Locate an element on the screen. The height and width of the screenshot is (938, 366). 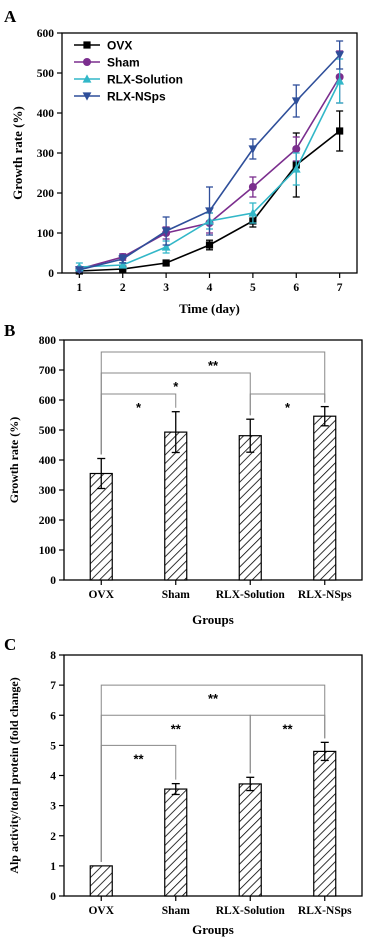
panel-c-x-axis-label: Groups is located at coordinates (213, 929).